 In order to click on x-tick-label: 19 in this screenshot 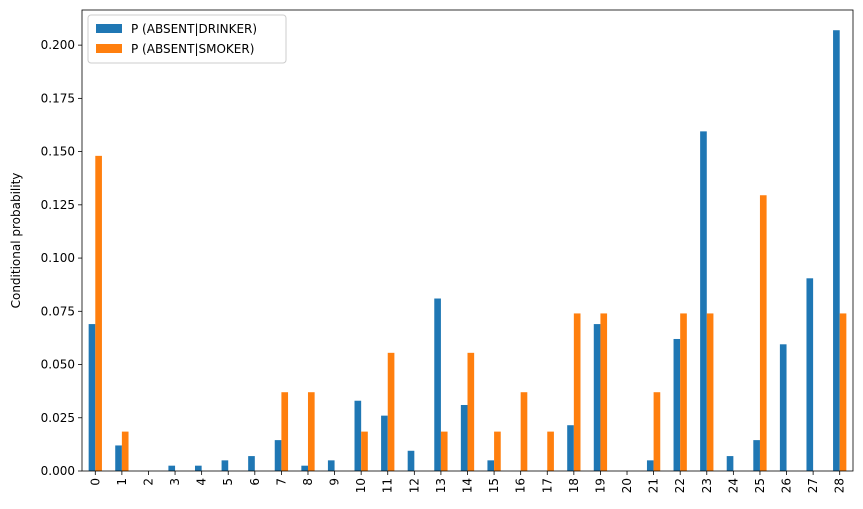, I will do `click(600, 485)`.